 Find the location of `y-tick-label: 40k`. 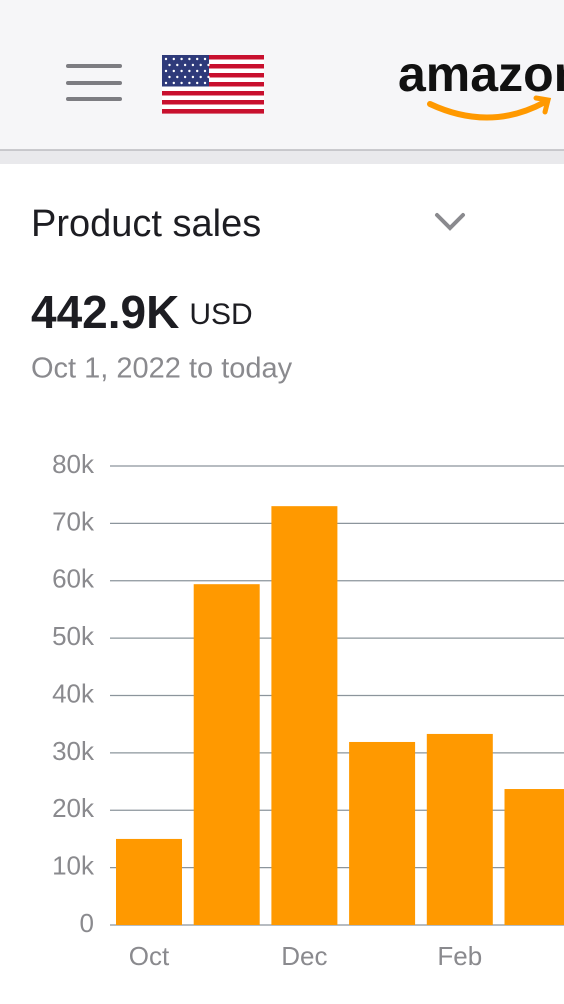

y-tick-label: 40k is located at coordinates (73, 693).